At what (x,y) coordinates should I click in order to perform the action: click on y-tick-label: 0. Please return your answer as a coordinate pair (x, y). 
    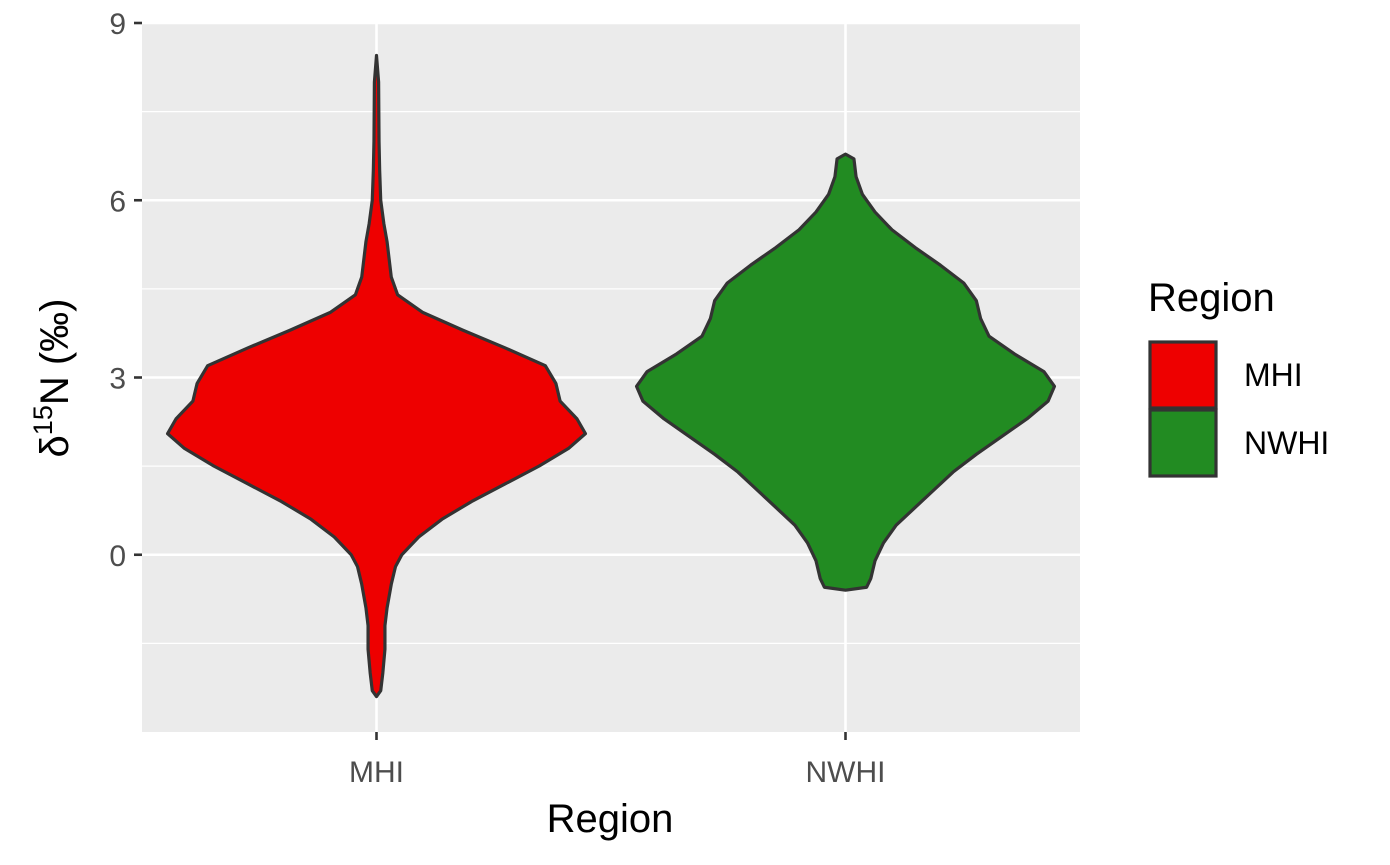
    Looking at the image, I should click on (117, 556).